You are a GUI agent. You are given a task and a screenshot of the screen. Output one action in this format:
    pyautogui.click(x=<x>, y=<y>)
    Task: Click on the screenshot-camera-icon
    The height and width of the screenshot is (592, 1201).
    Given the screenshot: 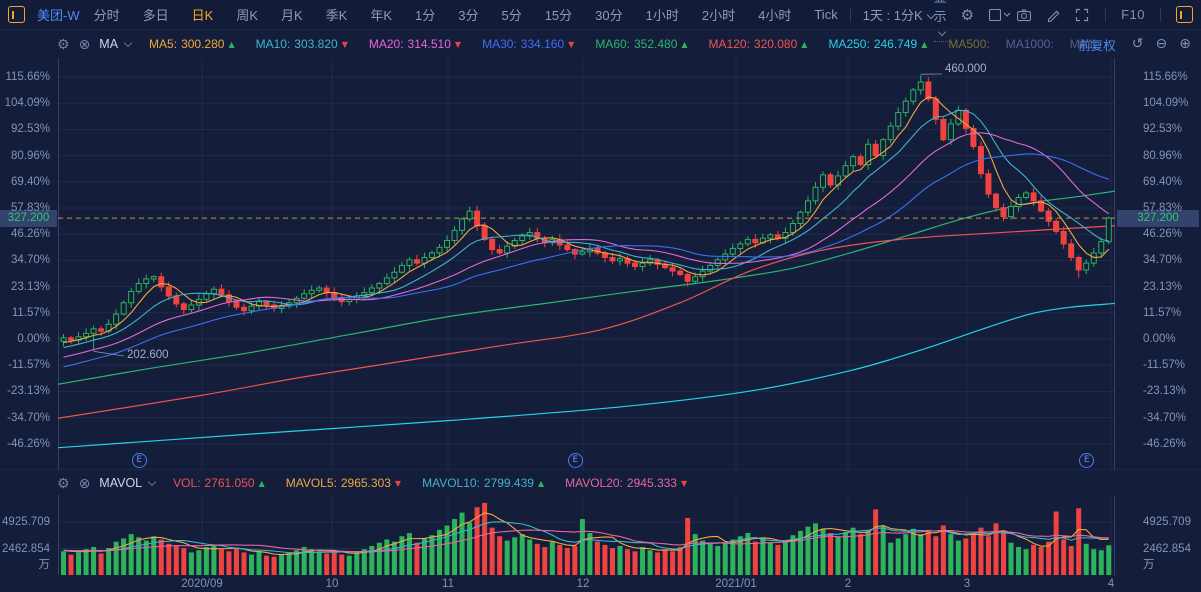 What is the action you would take?
    pyautogui.click(x=1024, y=15)
    